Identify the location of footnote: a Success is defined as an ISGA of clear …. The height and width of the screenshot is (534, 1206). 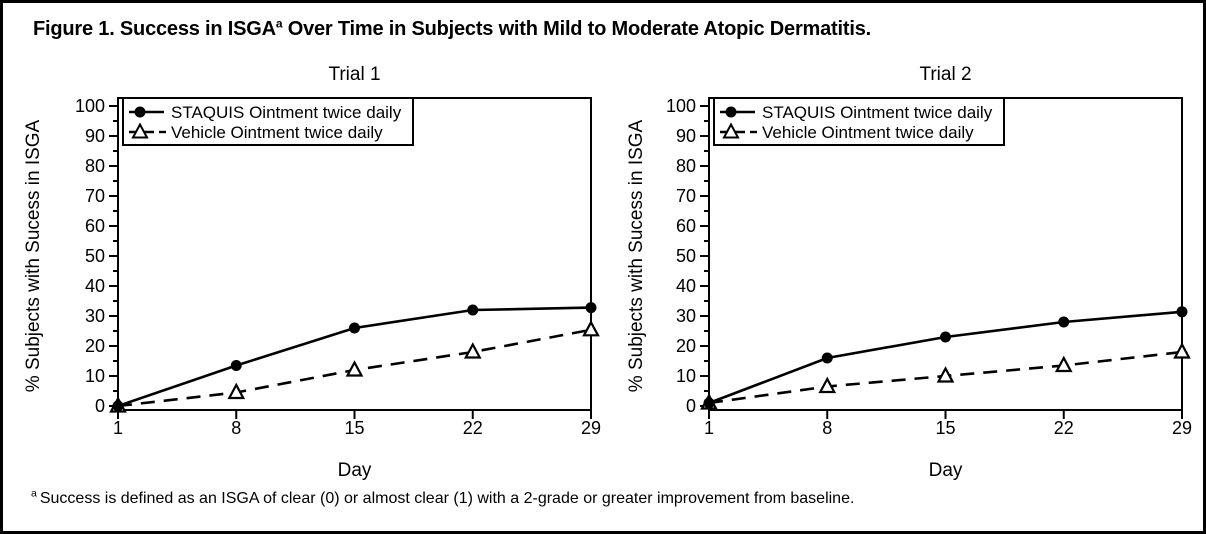
(443, 497).